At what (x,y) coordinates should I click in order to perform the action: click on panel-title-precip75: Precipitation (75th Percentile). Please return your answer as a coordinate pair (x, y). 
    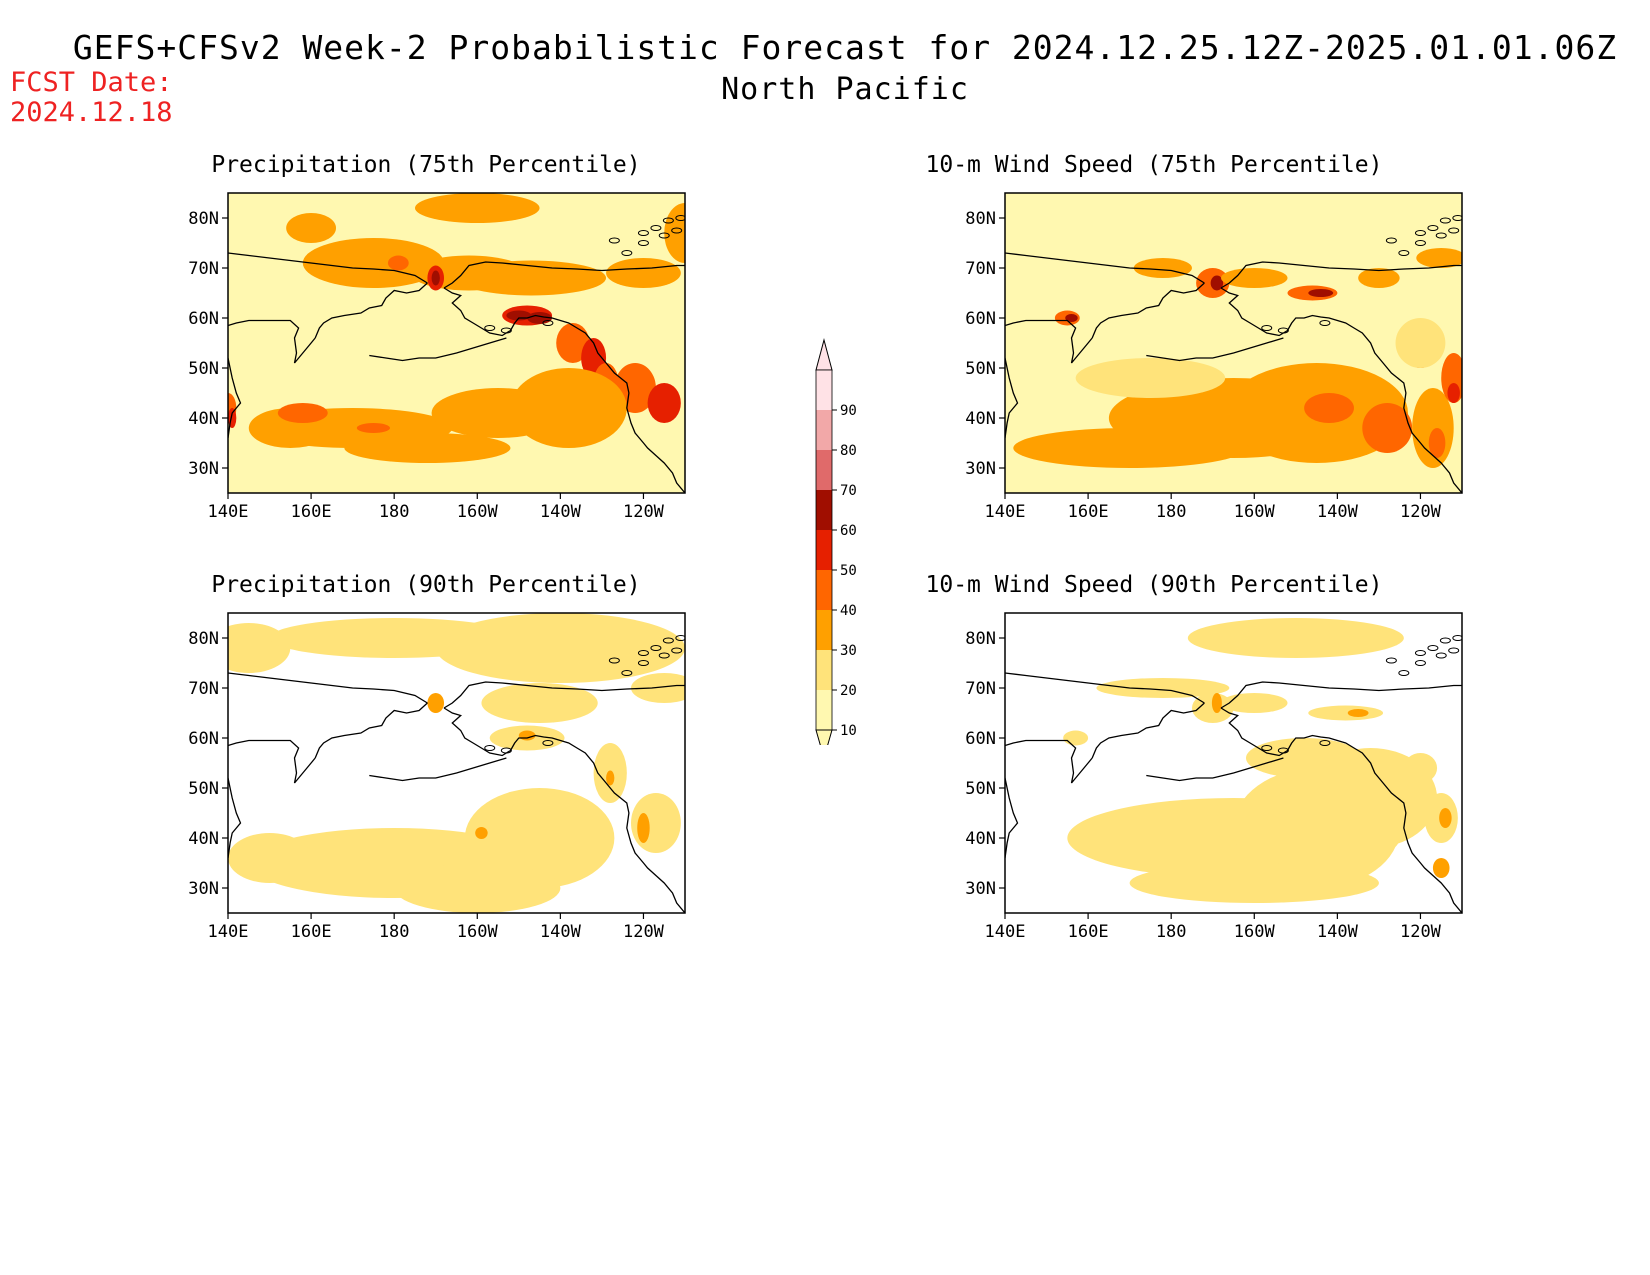
    Looking at the image, I should click on (426, 165).